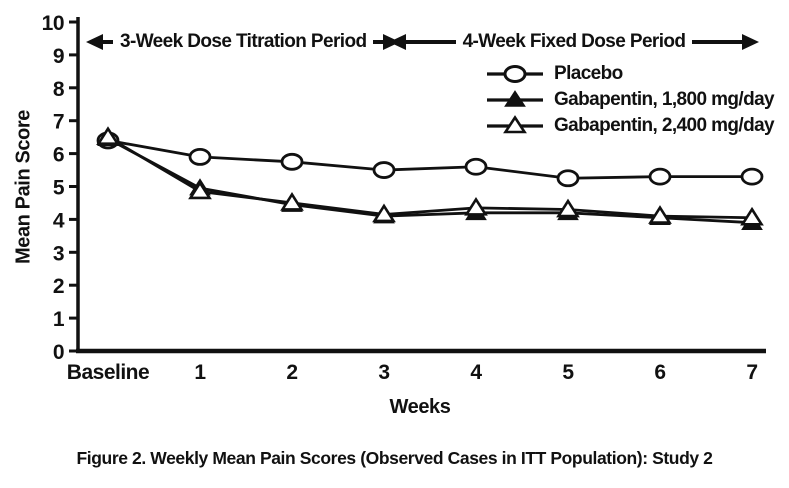  Describe the element at coordinates (59, 220) in the screenshot. I see `y-tick-label: 4` at that location.